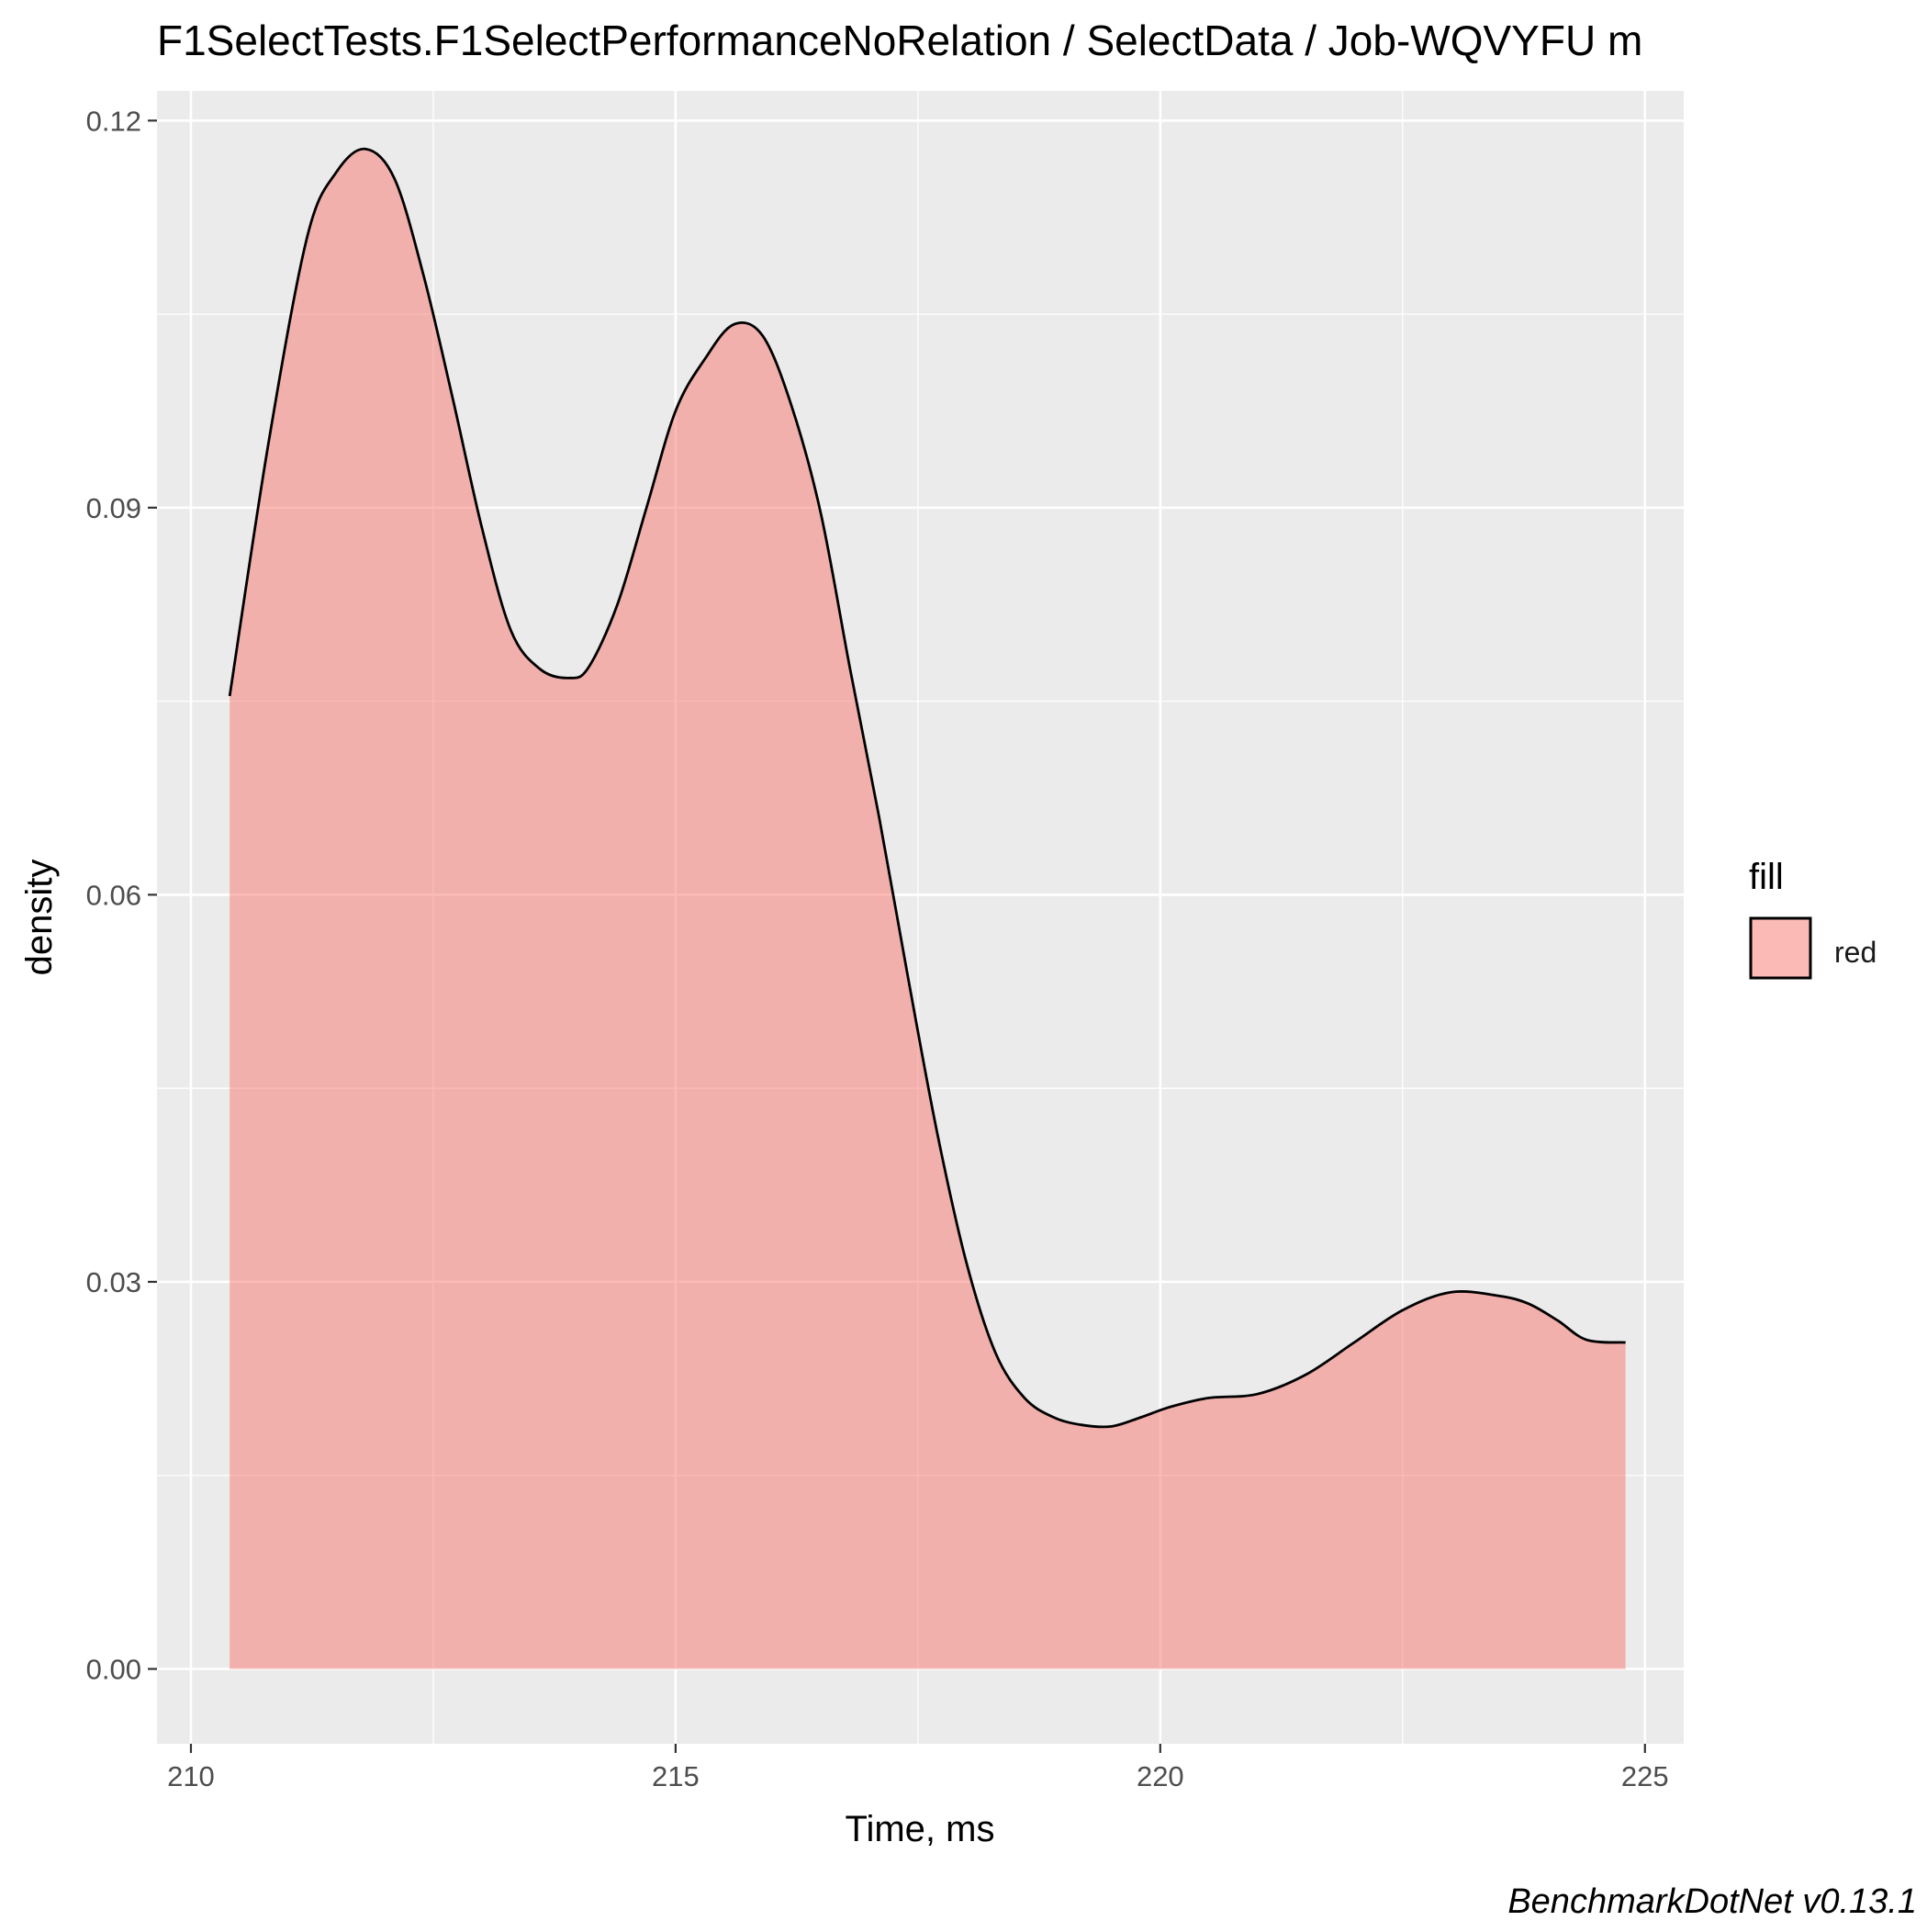  I want to click on legend: fill red, so click(1813, 918).